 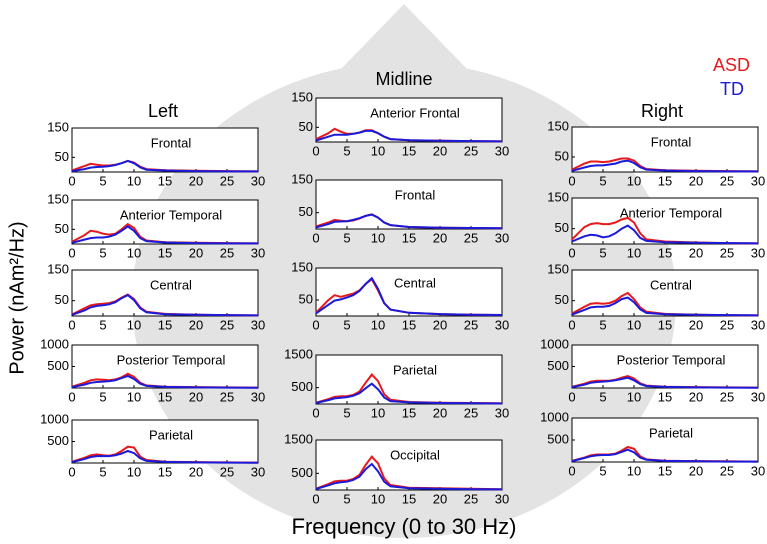 I want to click on y-tick-label: 1000, so click(x=54, y=418).